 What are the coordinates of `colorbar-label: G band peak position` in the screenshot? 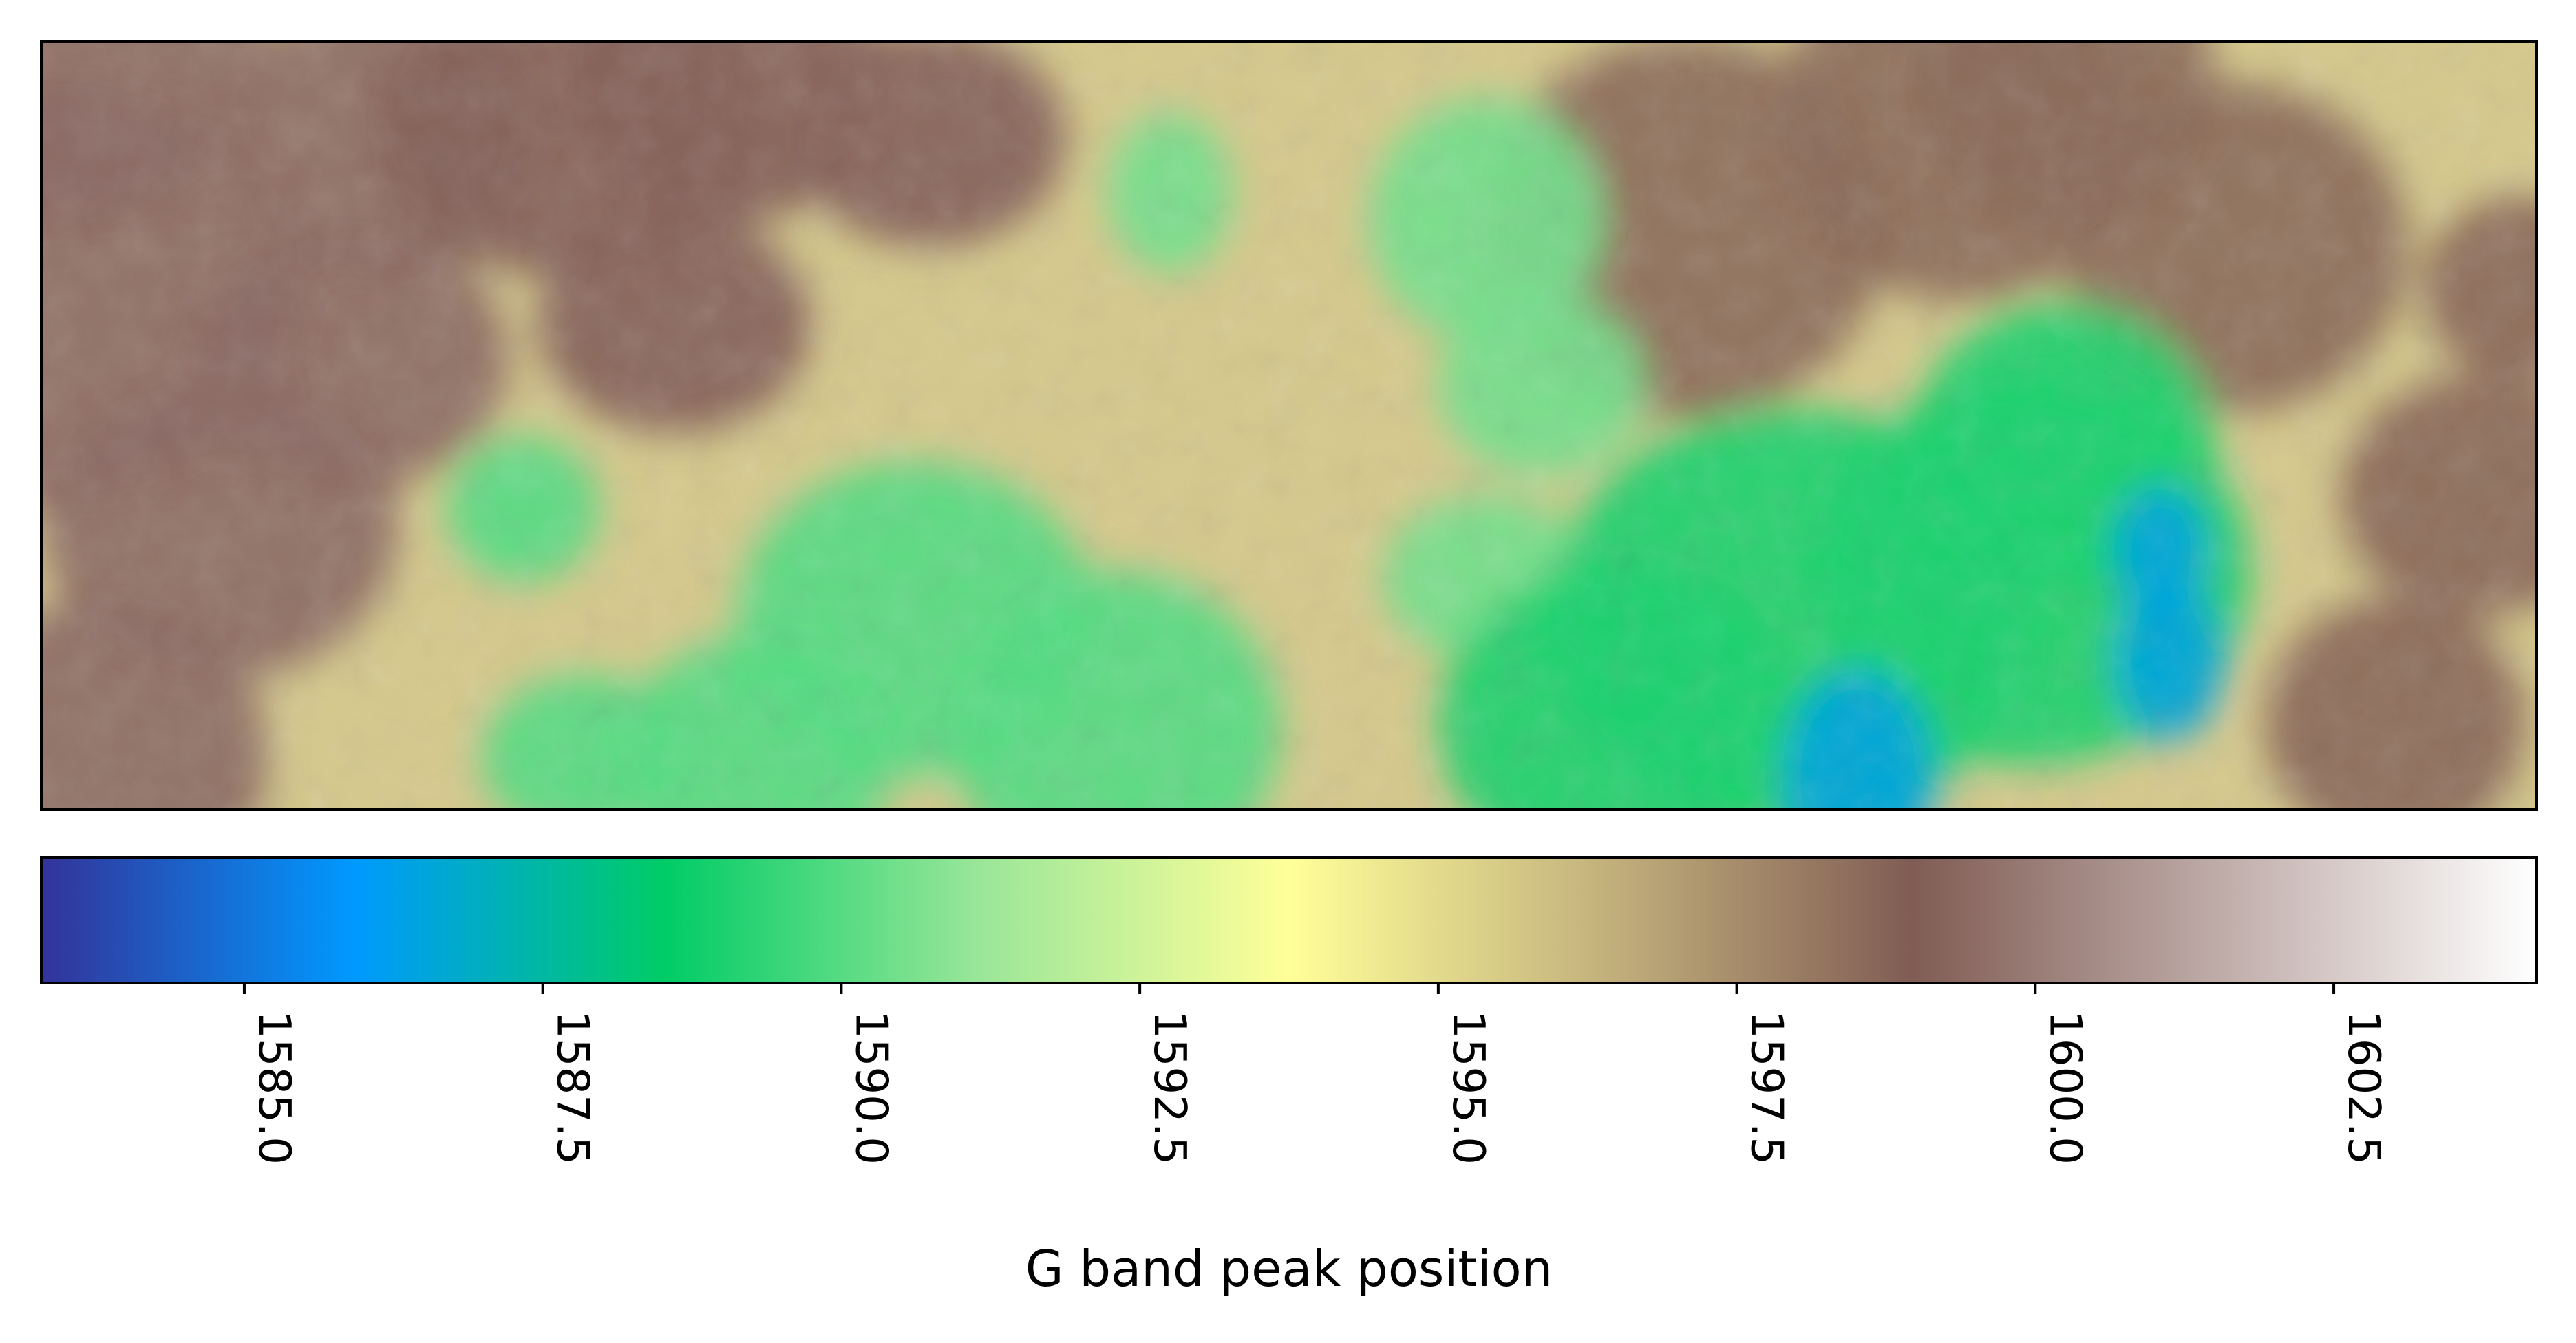 It's located at (1289, 1269).